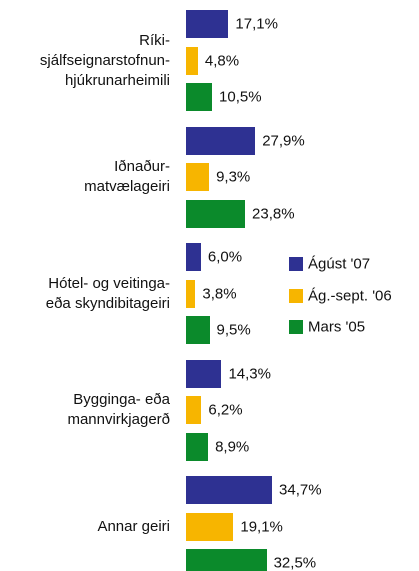 Image resolution: width=419 pixels, height=571 pixels. I want to click on legend-label: Ág.-sept. '06, so click(350, 295).